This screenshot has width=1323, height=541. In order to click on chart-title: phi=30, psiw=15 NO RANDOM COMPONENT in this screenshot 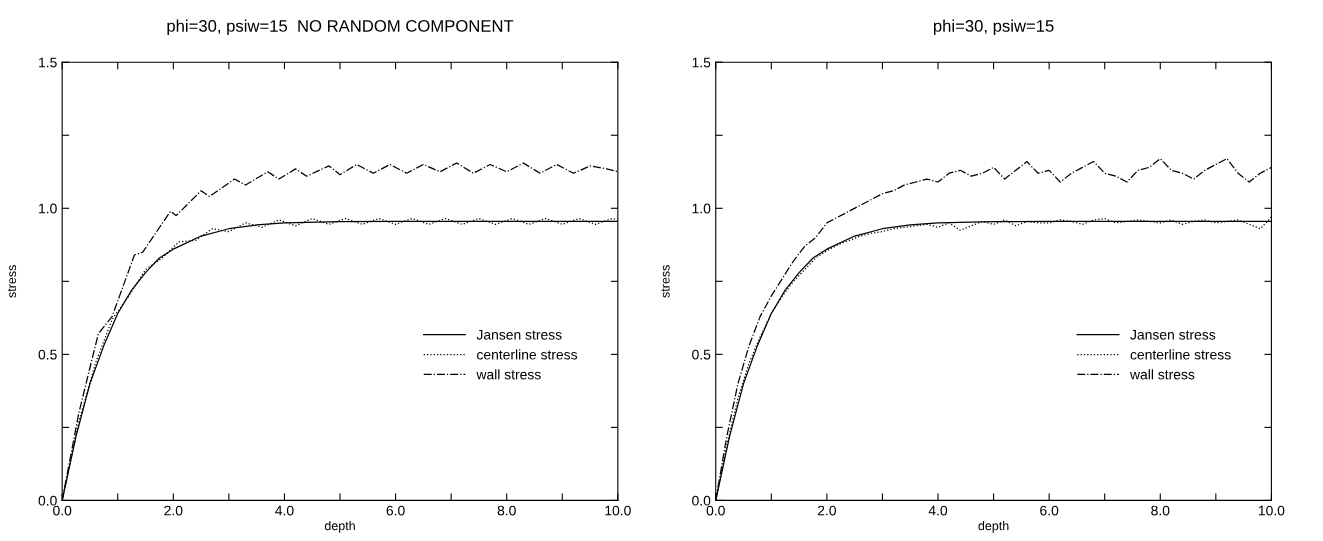, I will do `click(340, 27)`.